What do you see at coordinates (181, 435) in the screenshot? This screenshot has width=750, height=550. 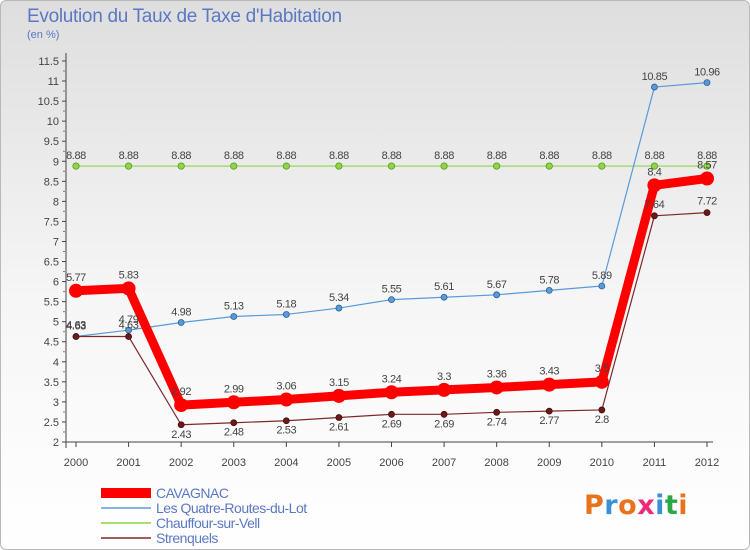 I see `data-label: 2.43` at bounding box center [181, 435].